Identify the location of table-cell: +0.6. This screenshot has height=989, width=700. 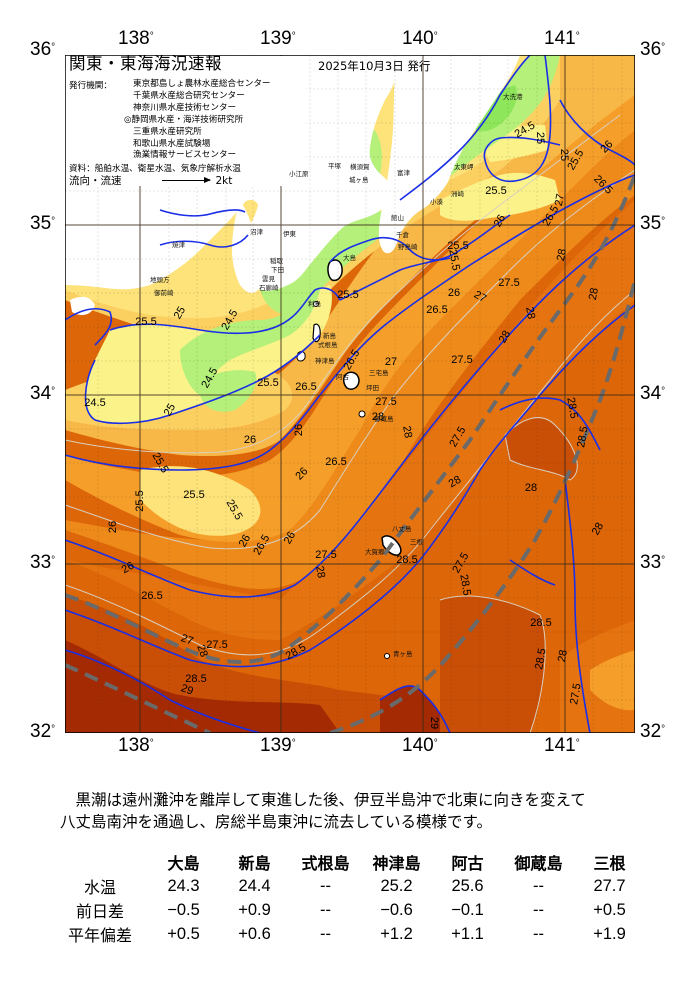
(254, 933).